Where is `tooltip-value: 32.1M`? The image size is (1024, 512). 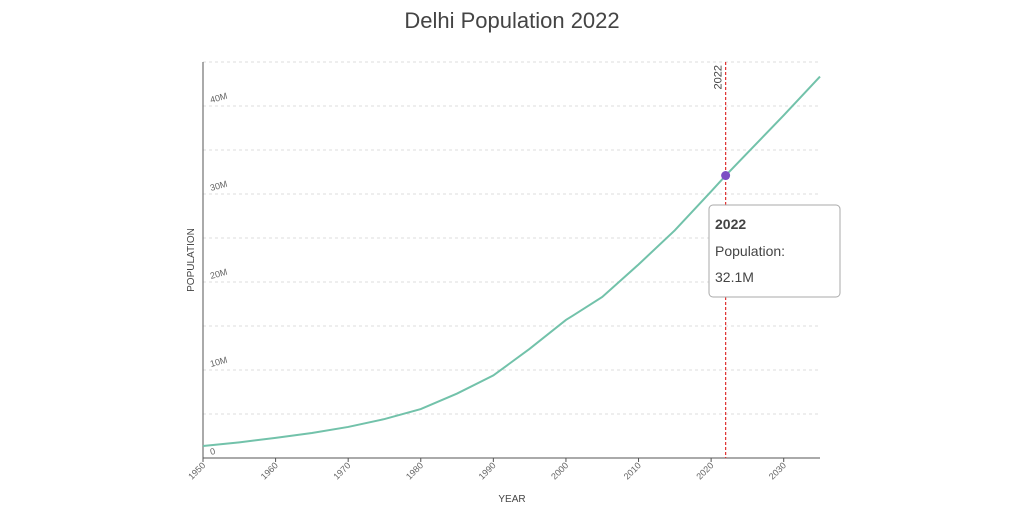
tooltip-value: 32.1M is located at coordinates (734, 277).